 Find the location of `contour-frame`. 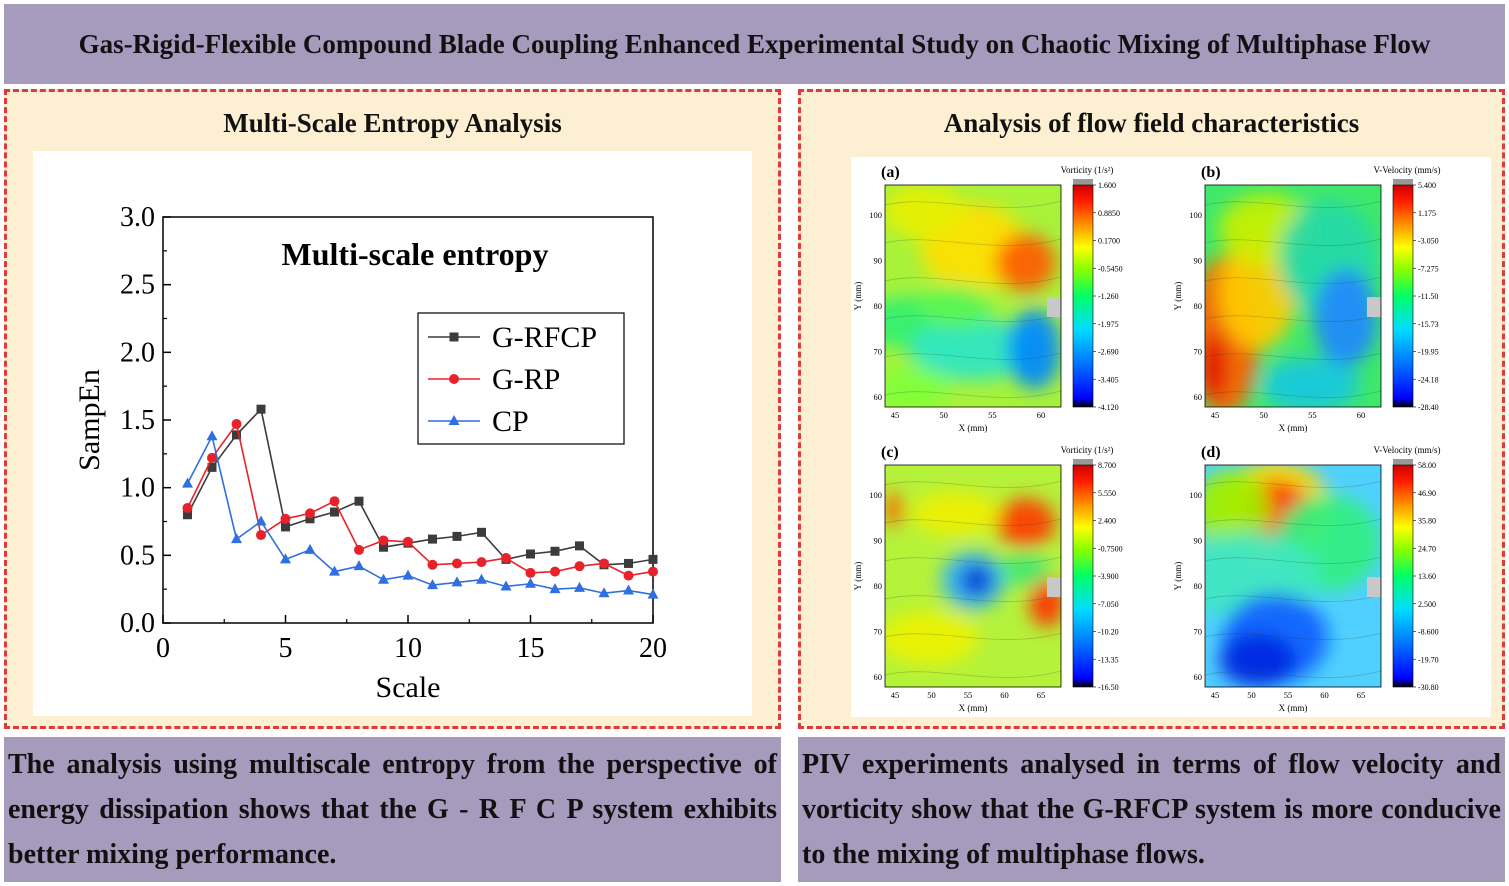

contour-frame is located at coordinates (973, 296).